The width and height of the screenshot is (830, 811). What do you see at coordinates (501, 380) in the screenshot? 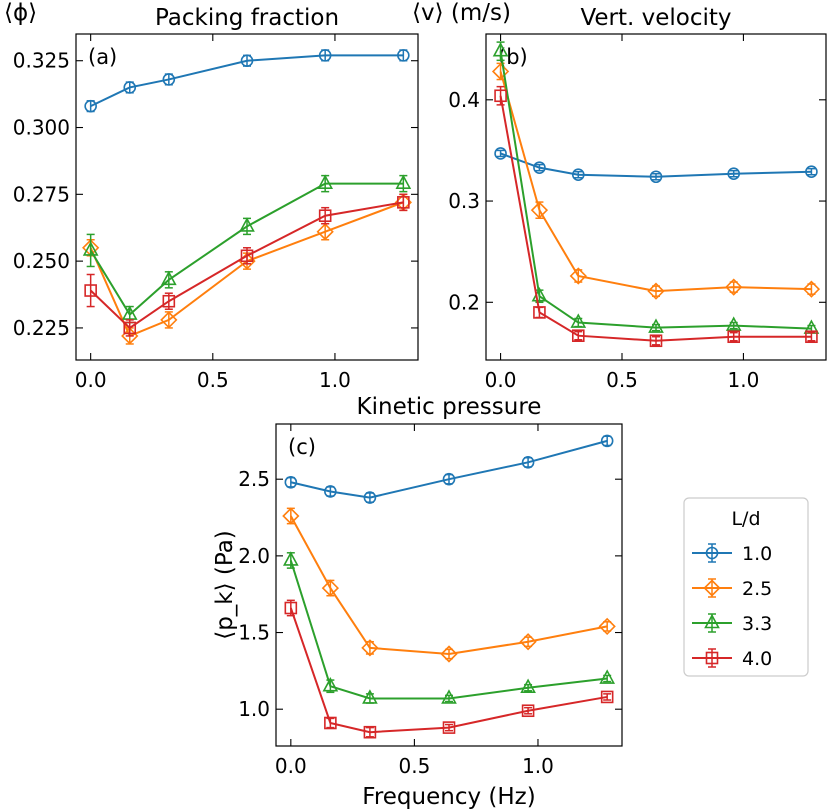
I see `panel-b-x-tick-label: 0.0` at bounding box center [501, 380].